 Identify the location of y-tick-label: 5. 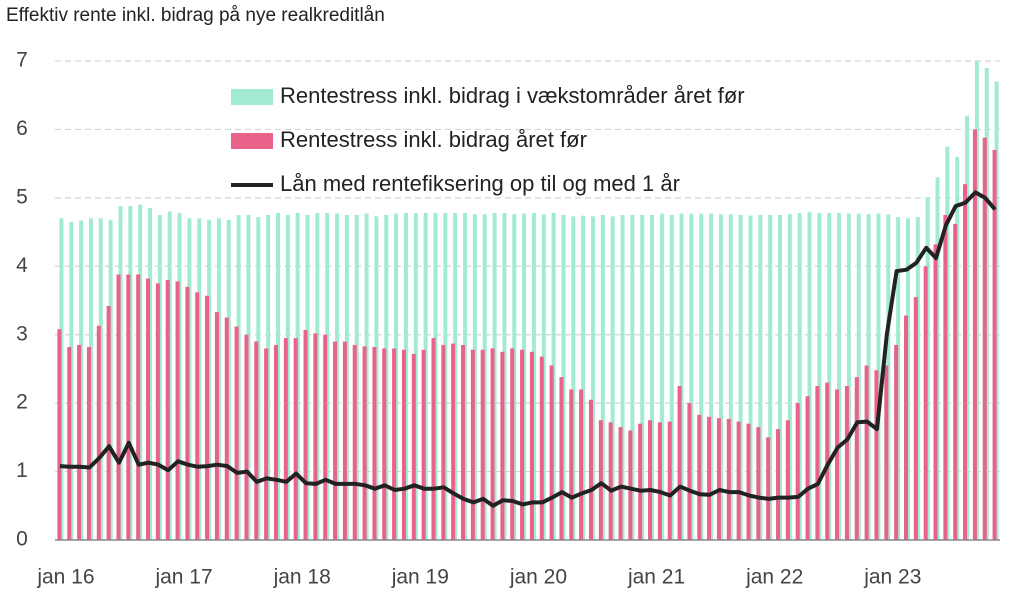
(22, 196).